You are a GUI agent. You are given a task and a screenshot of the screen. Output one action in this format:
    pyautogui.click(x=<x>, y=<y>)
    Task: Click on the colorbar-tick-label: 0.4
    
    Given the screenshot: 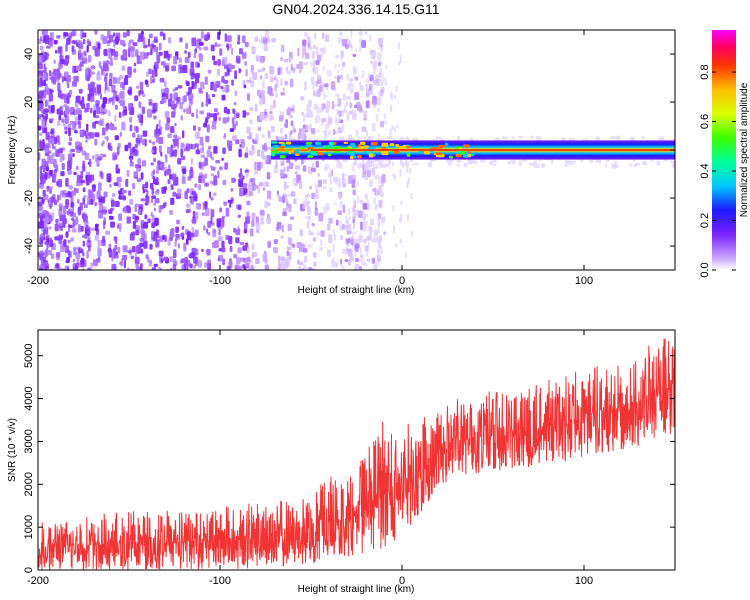 What is the action you would take?
    pyautogui.click(x=705, y=170)
    